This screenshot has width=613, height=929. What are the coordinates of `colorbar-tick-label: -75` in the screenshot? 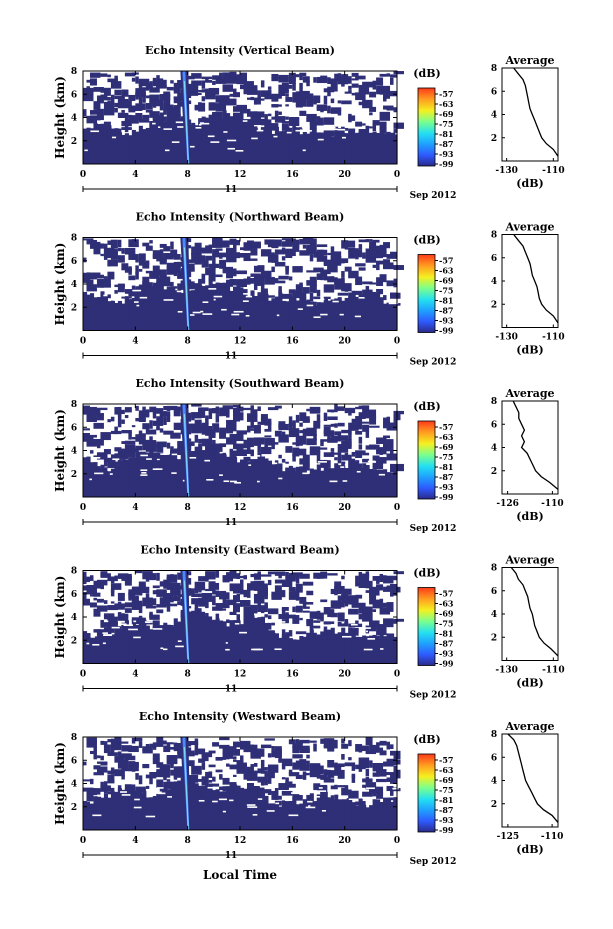 It's located at (446, 457).